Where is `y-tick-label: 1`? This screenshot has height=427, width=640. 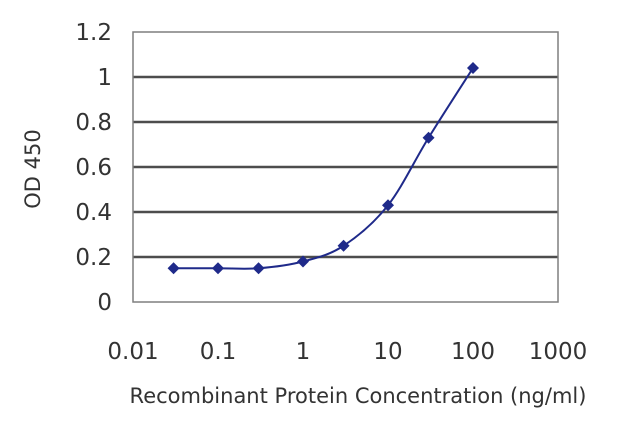
y-tick-label: 1 is located at coordinates (104, 78).